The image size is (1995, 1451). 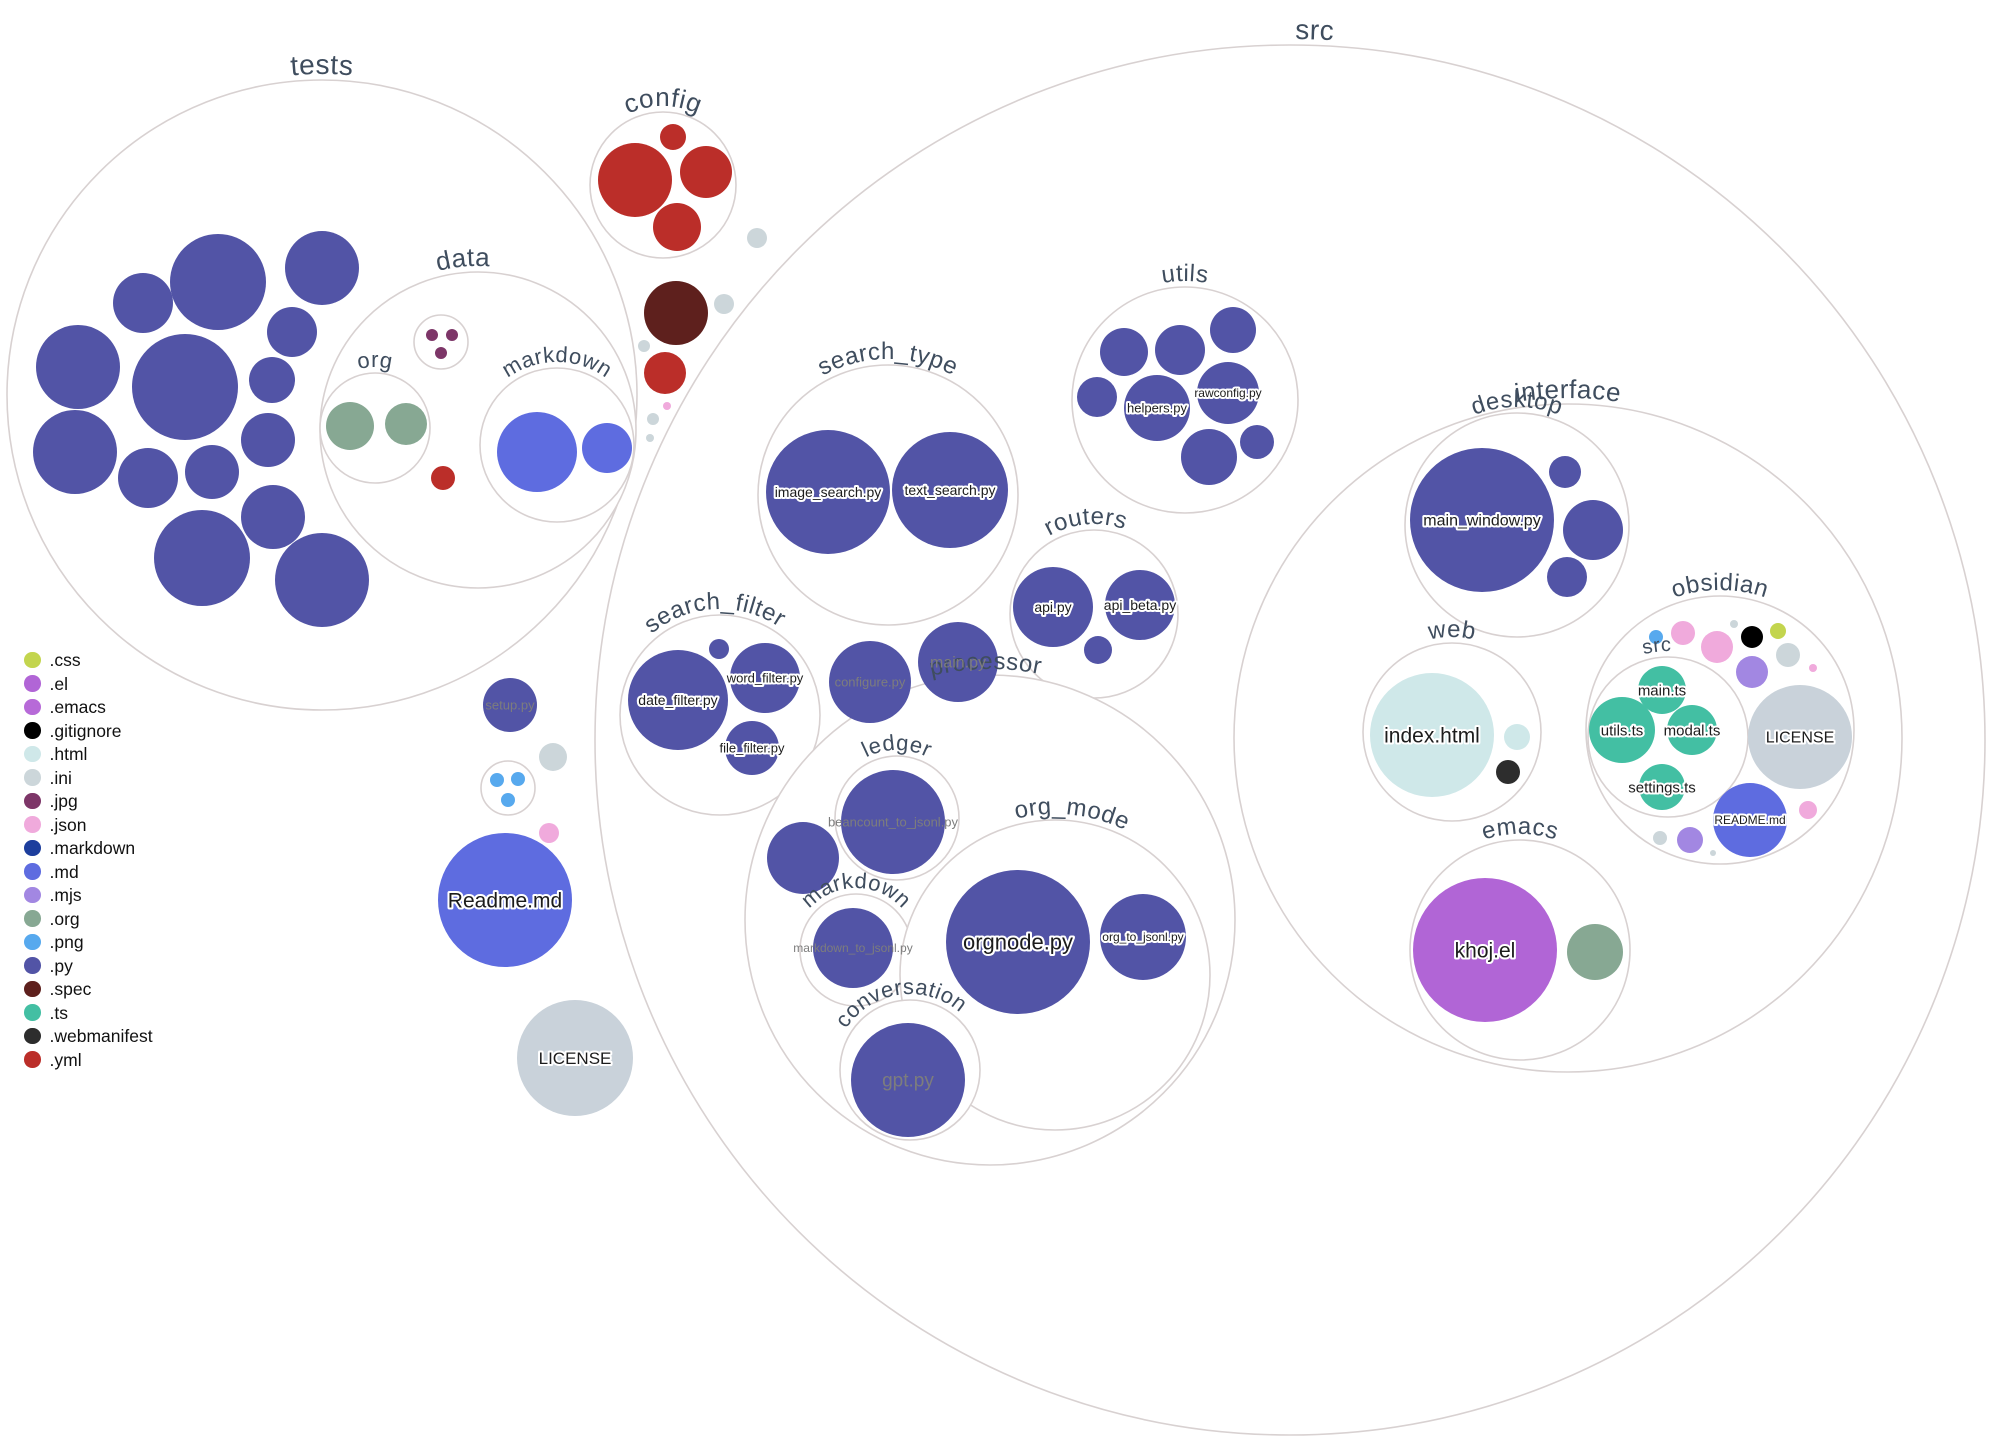 I want to click on file-bubble-index.html, so click(x=1432, y=735).